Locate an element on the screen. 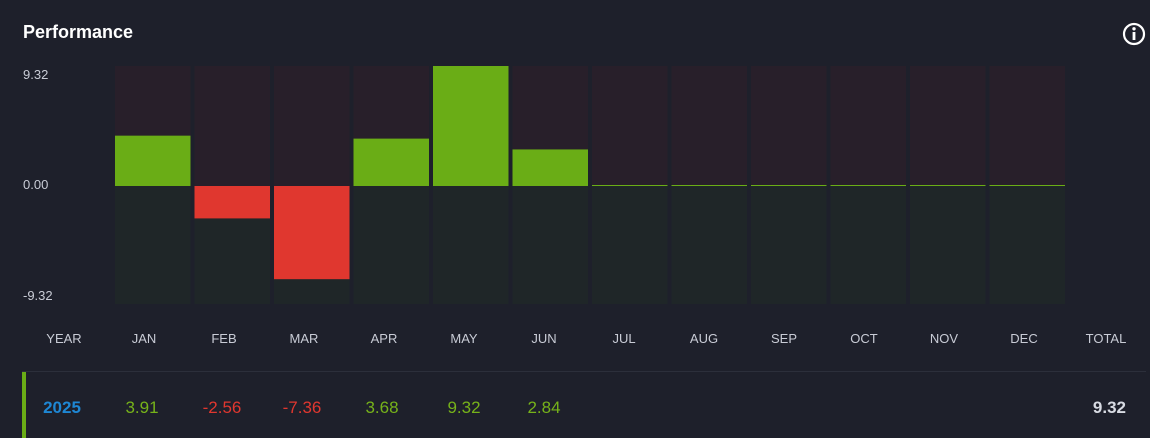 This screenshot has height=438, width=1150. header-dec: DEC is located at coordinates (1024, 338).